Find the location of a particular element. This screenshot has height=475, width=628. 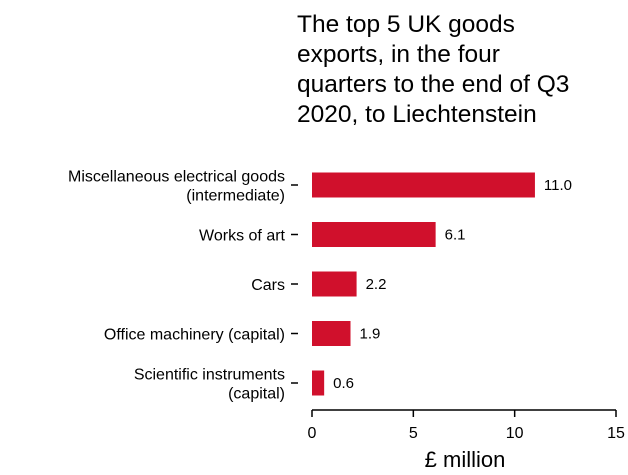

value-label: 11.0 is located at coordinates (558, 185).